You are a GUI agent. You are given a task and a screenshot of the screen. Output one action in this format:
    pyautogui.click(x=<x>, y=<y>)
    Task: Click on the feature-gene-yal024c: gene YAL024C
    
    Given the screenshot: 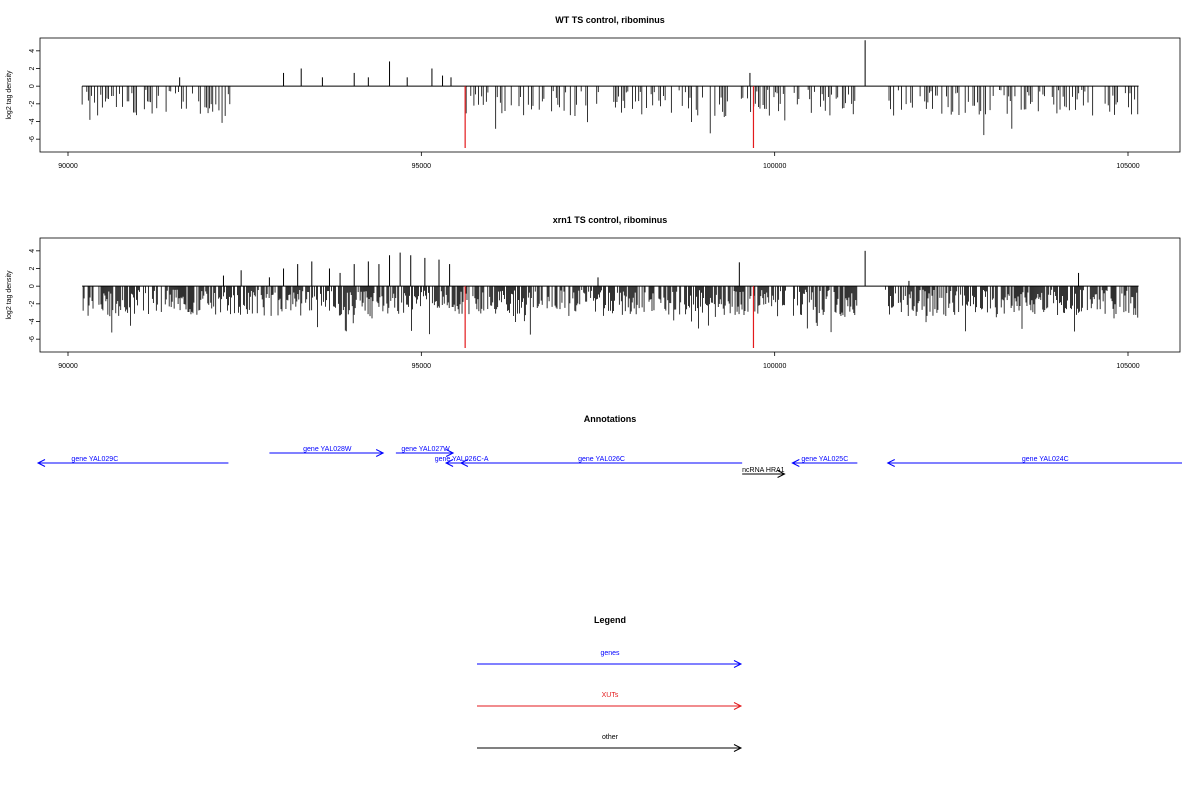 What is the action you would take?
    pyautogui.click(x=1034, y=461)
    